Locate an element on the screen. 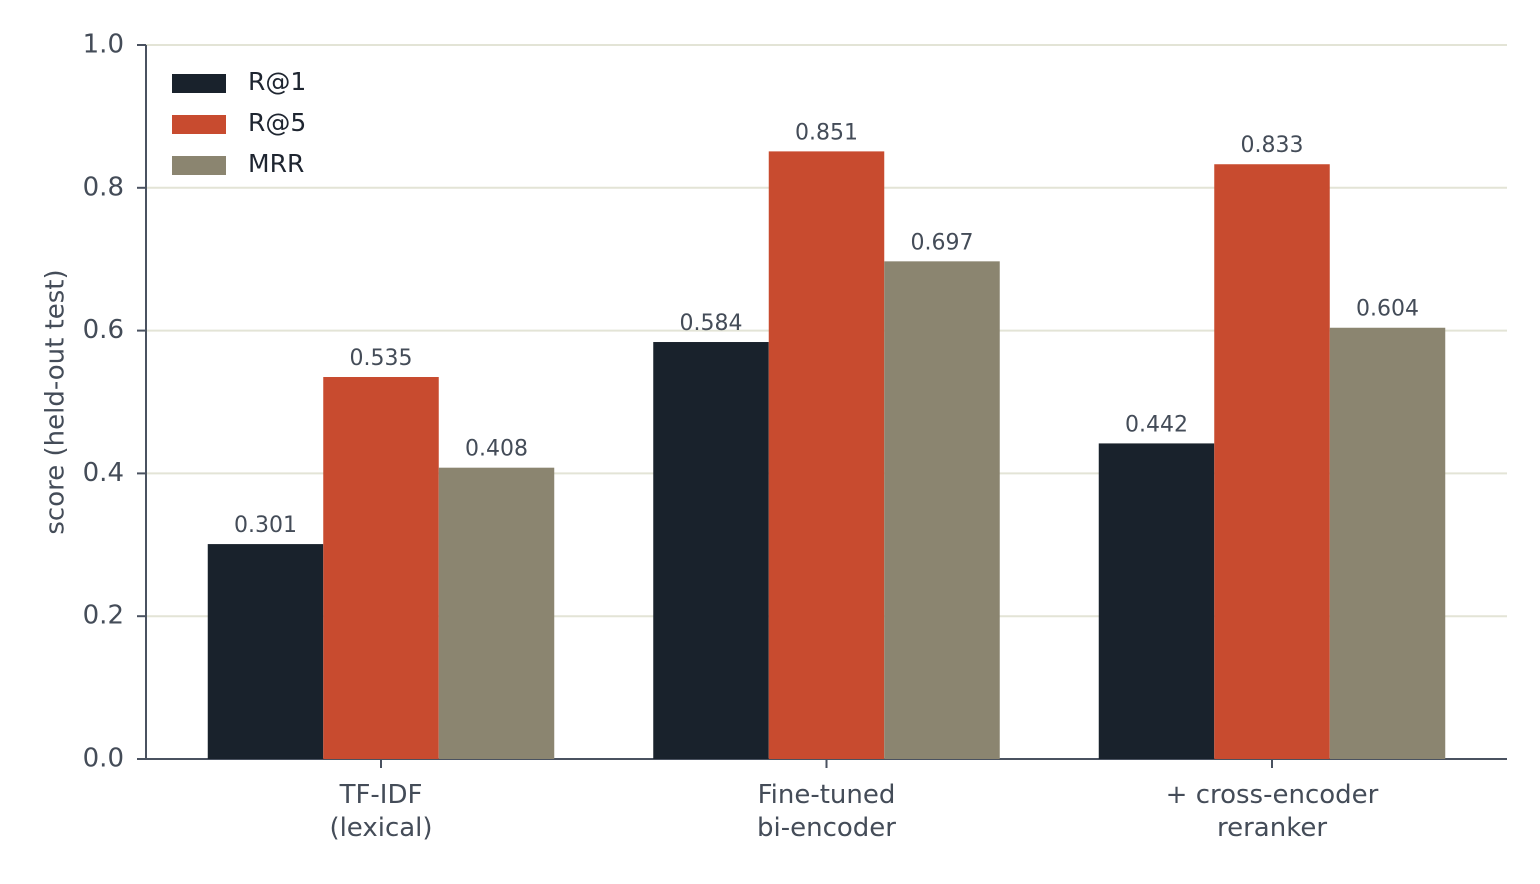  value-label: 0.408 is located at coordinates (496, 449).